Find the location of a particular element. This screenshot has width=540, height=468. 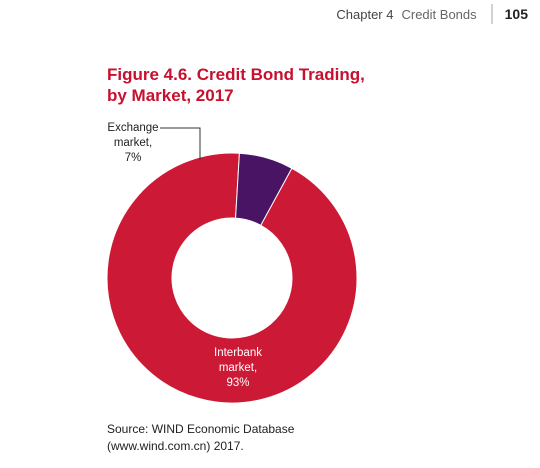

exchange-label-line-3: 7% is located at coordinates (133, 158).